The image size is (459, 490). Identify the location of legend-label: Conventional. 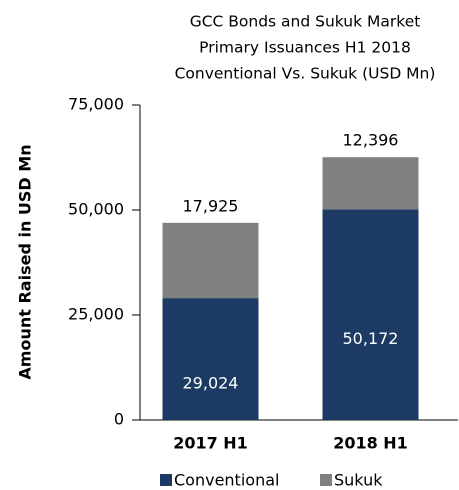
(226, 480).